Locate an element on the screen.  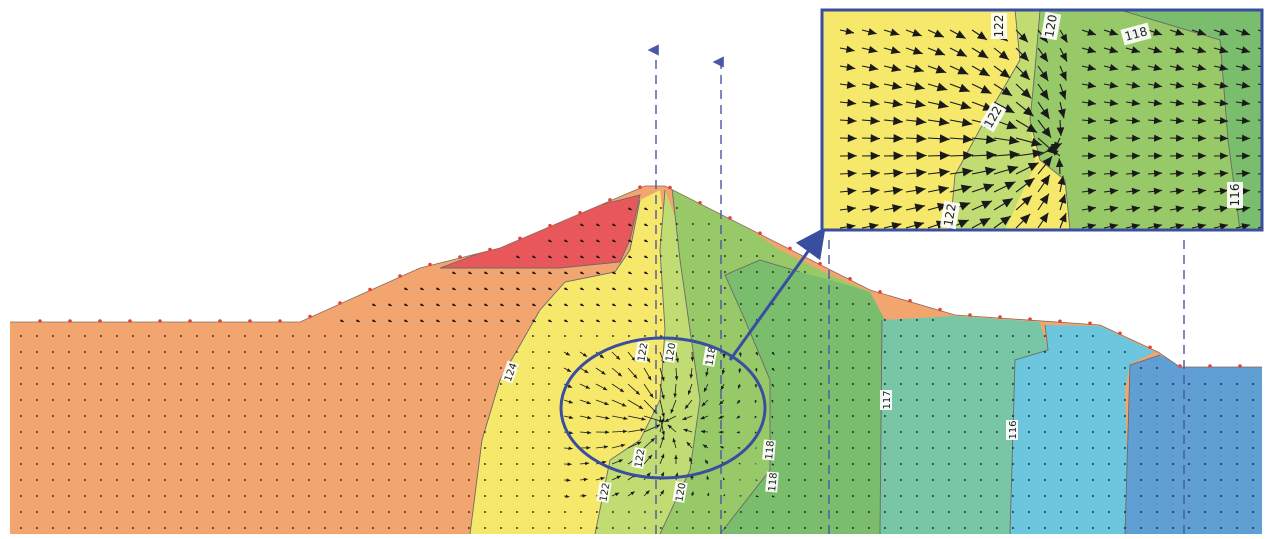
contour-label: 117 is located at coordinates (887, 399).